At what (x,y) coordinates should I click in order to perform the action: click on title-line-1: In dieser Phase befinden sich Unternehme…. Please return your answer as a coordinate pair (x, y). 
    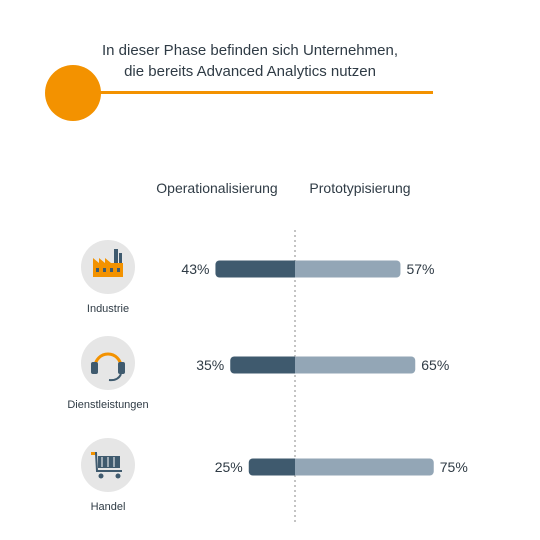
    Looking at the image, I should click on (249, 50).